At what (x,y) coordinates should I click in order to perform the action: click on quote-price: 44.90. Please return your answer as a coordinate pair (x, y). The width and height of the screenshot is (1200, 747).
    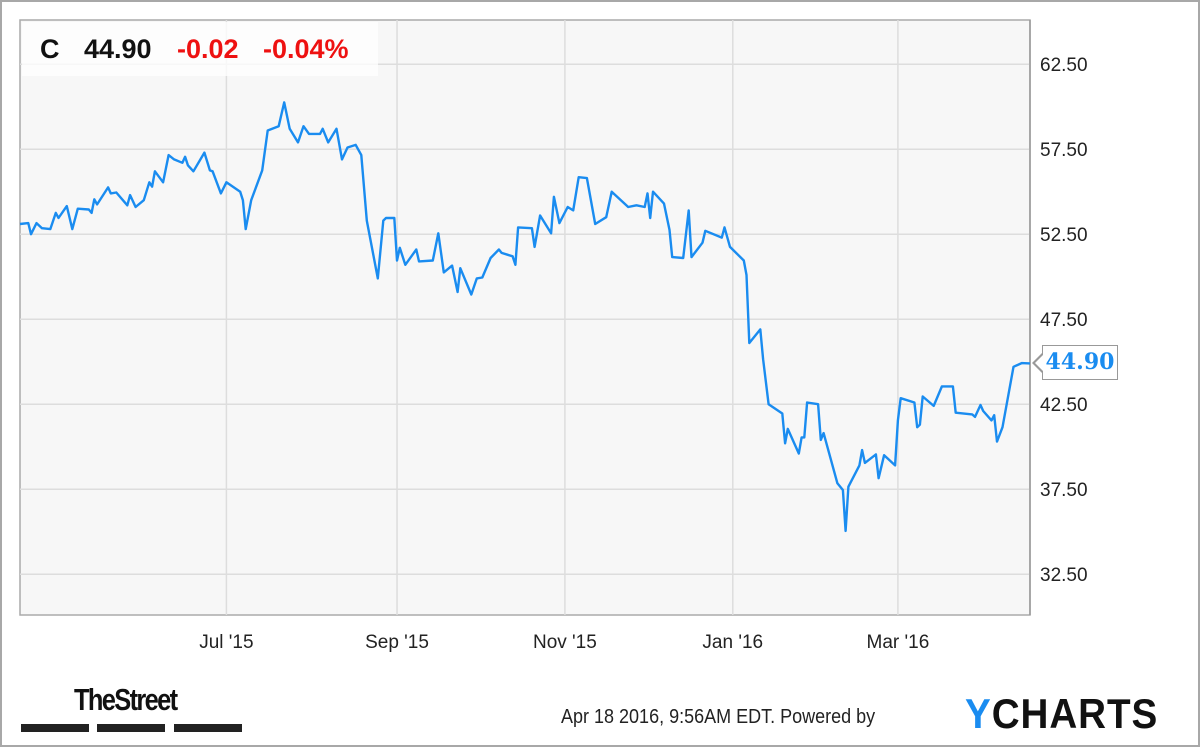
    Looking at the image, I should click on (118, 49).